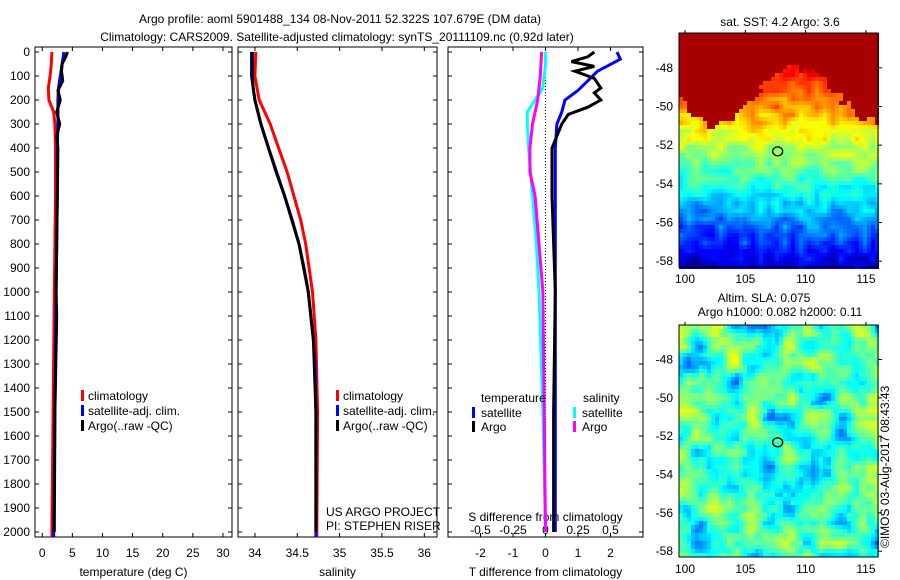  What do you see at coordinates (588, 291) in the screenshot?
I see `series-line-t-satellite` at bounding box center [588, 291].